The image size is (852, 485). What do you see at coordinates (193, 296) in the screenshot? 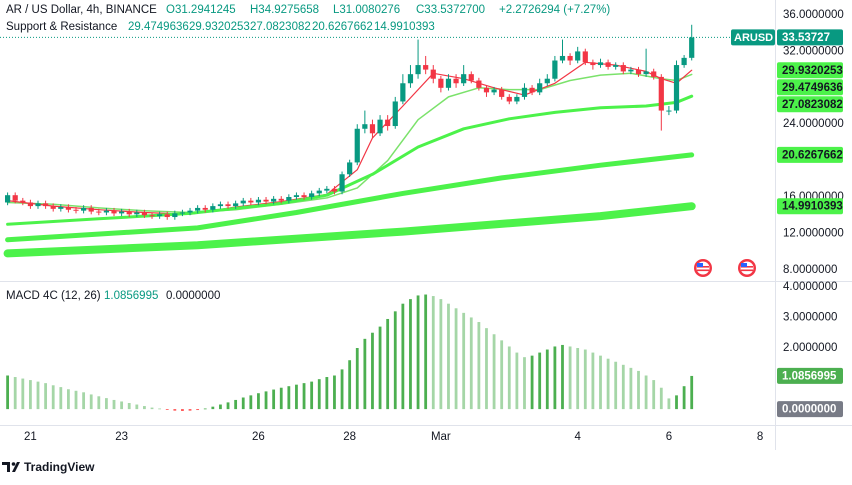
I see `macd-signal: 0.0000000` at bounding box center [193, 296].